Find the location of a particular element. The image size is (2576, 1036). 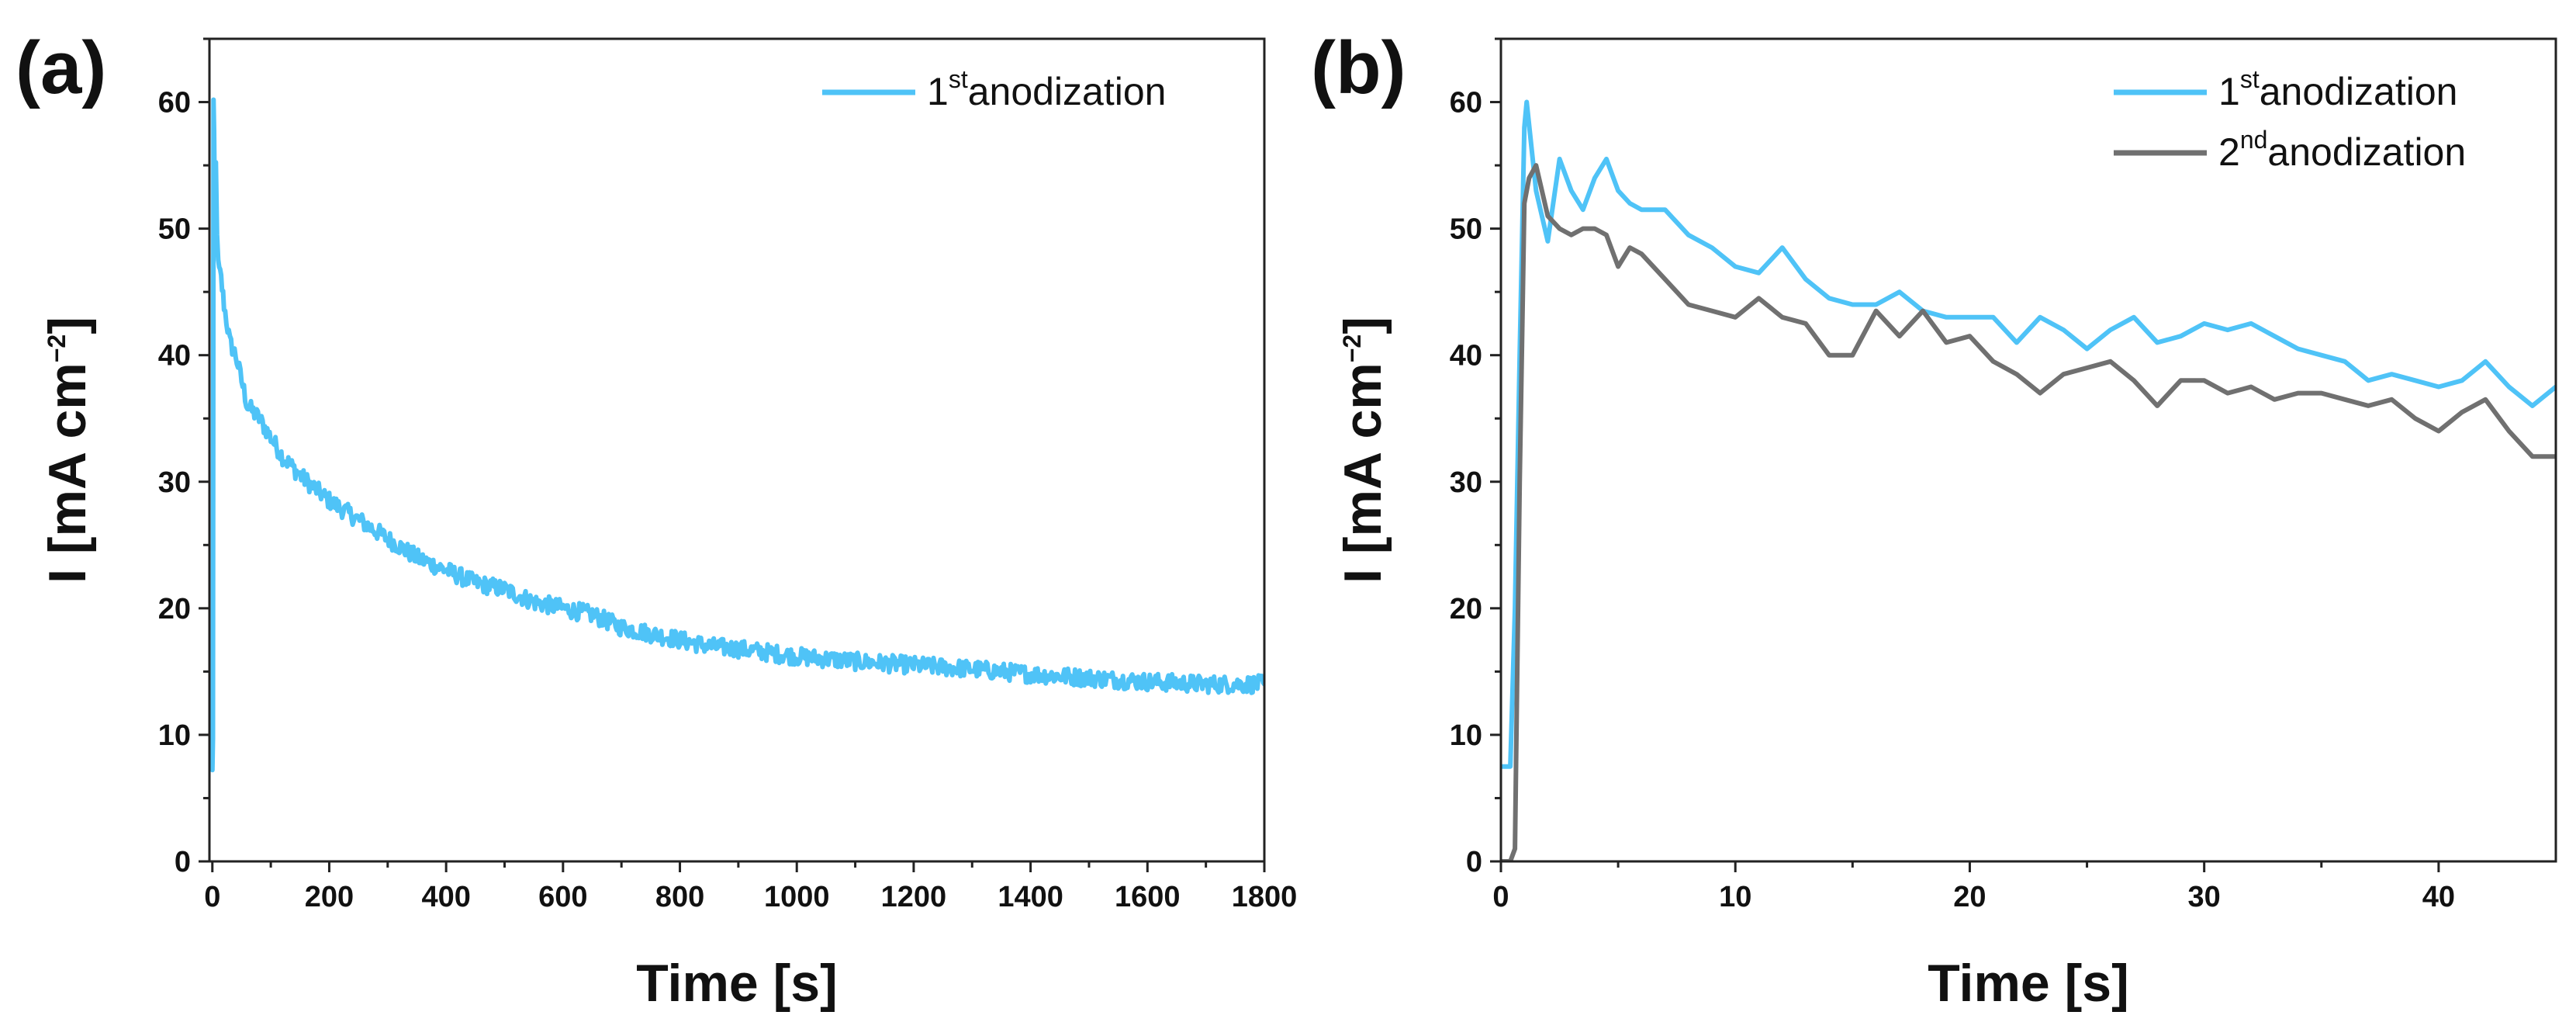

panel-a-x-tick-label: 1000 is located at coordinates (797, 897).